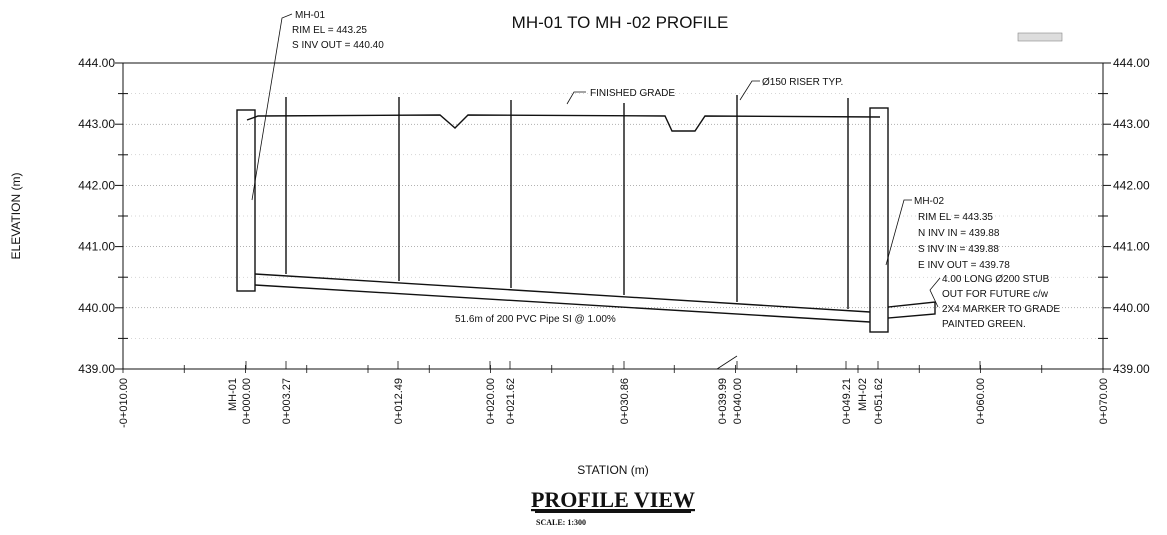 The height and width of the screenshot is (535, 1167). What do you see at coordinates (964, 265) in the screenshot?
I see `note-line: E INV OUT = 439.78` at bounding box center [964, 265].